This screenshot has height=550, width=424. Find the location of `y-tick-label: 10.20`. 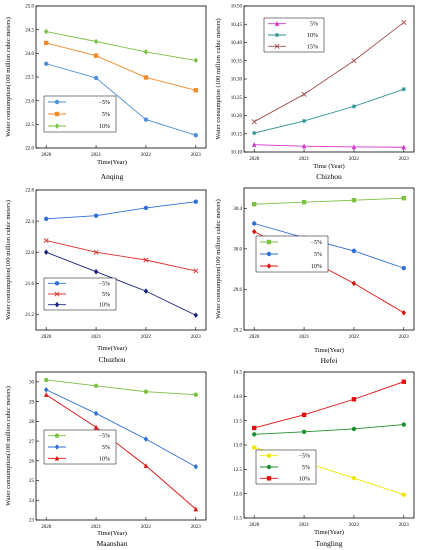

y-tick-label: 10.20 is located at coordinates (237, 116).